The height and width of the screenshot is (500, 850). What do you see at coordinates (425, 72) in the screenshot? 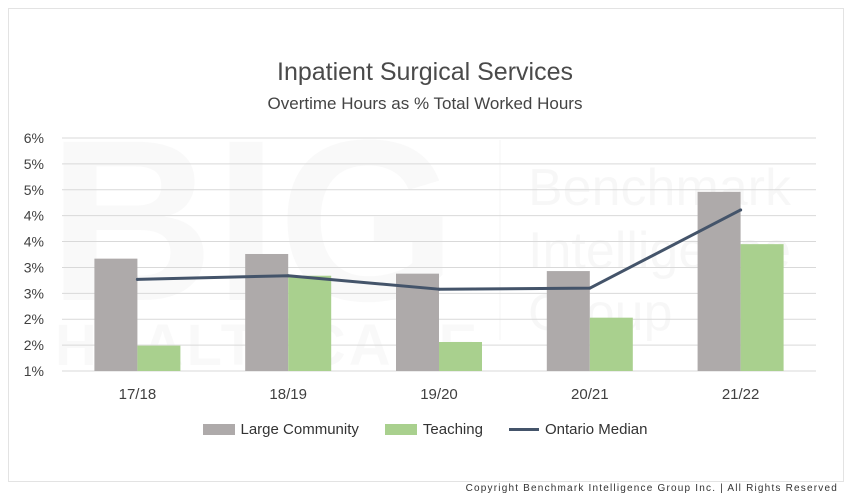
I see `chart-title: Inpatient Surgical Services` at bounding box center [425, 72].